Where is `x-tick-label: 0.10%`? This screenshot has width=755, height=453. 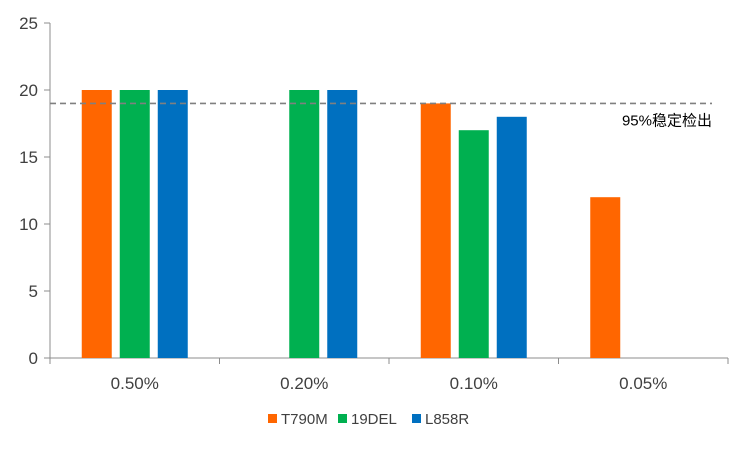 x-tick-label: 0.10% is located at coordinates (474, 383).